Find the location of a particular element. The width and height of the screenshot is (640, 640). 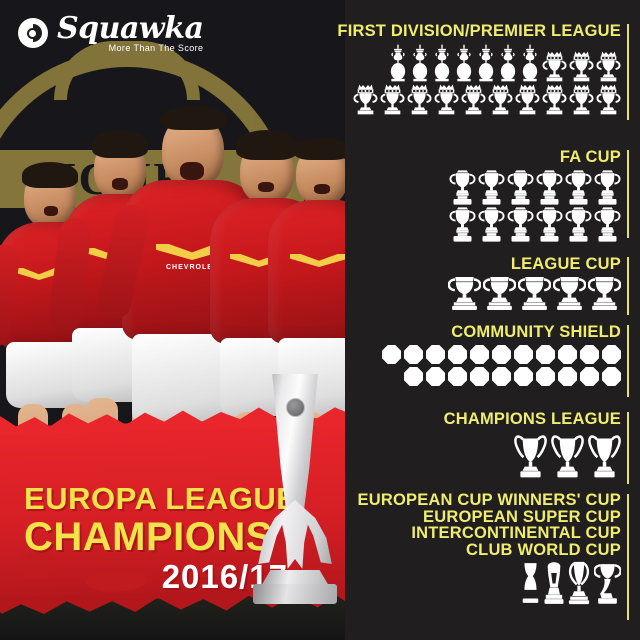

europa-league-trophy-icon is located at coordinates (294, 500).